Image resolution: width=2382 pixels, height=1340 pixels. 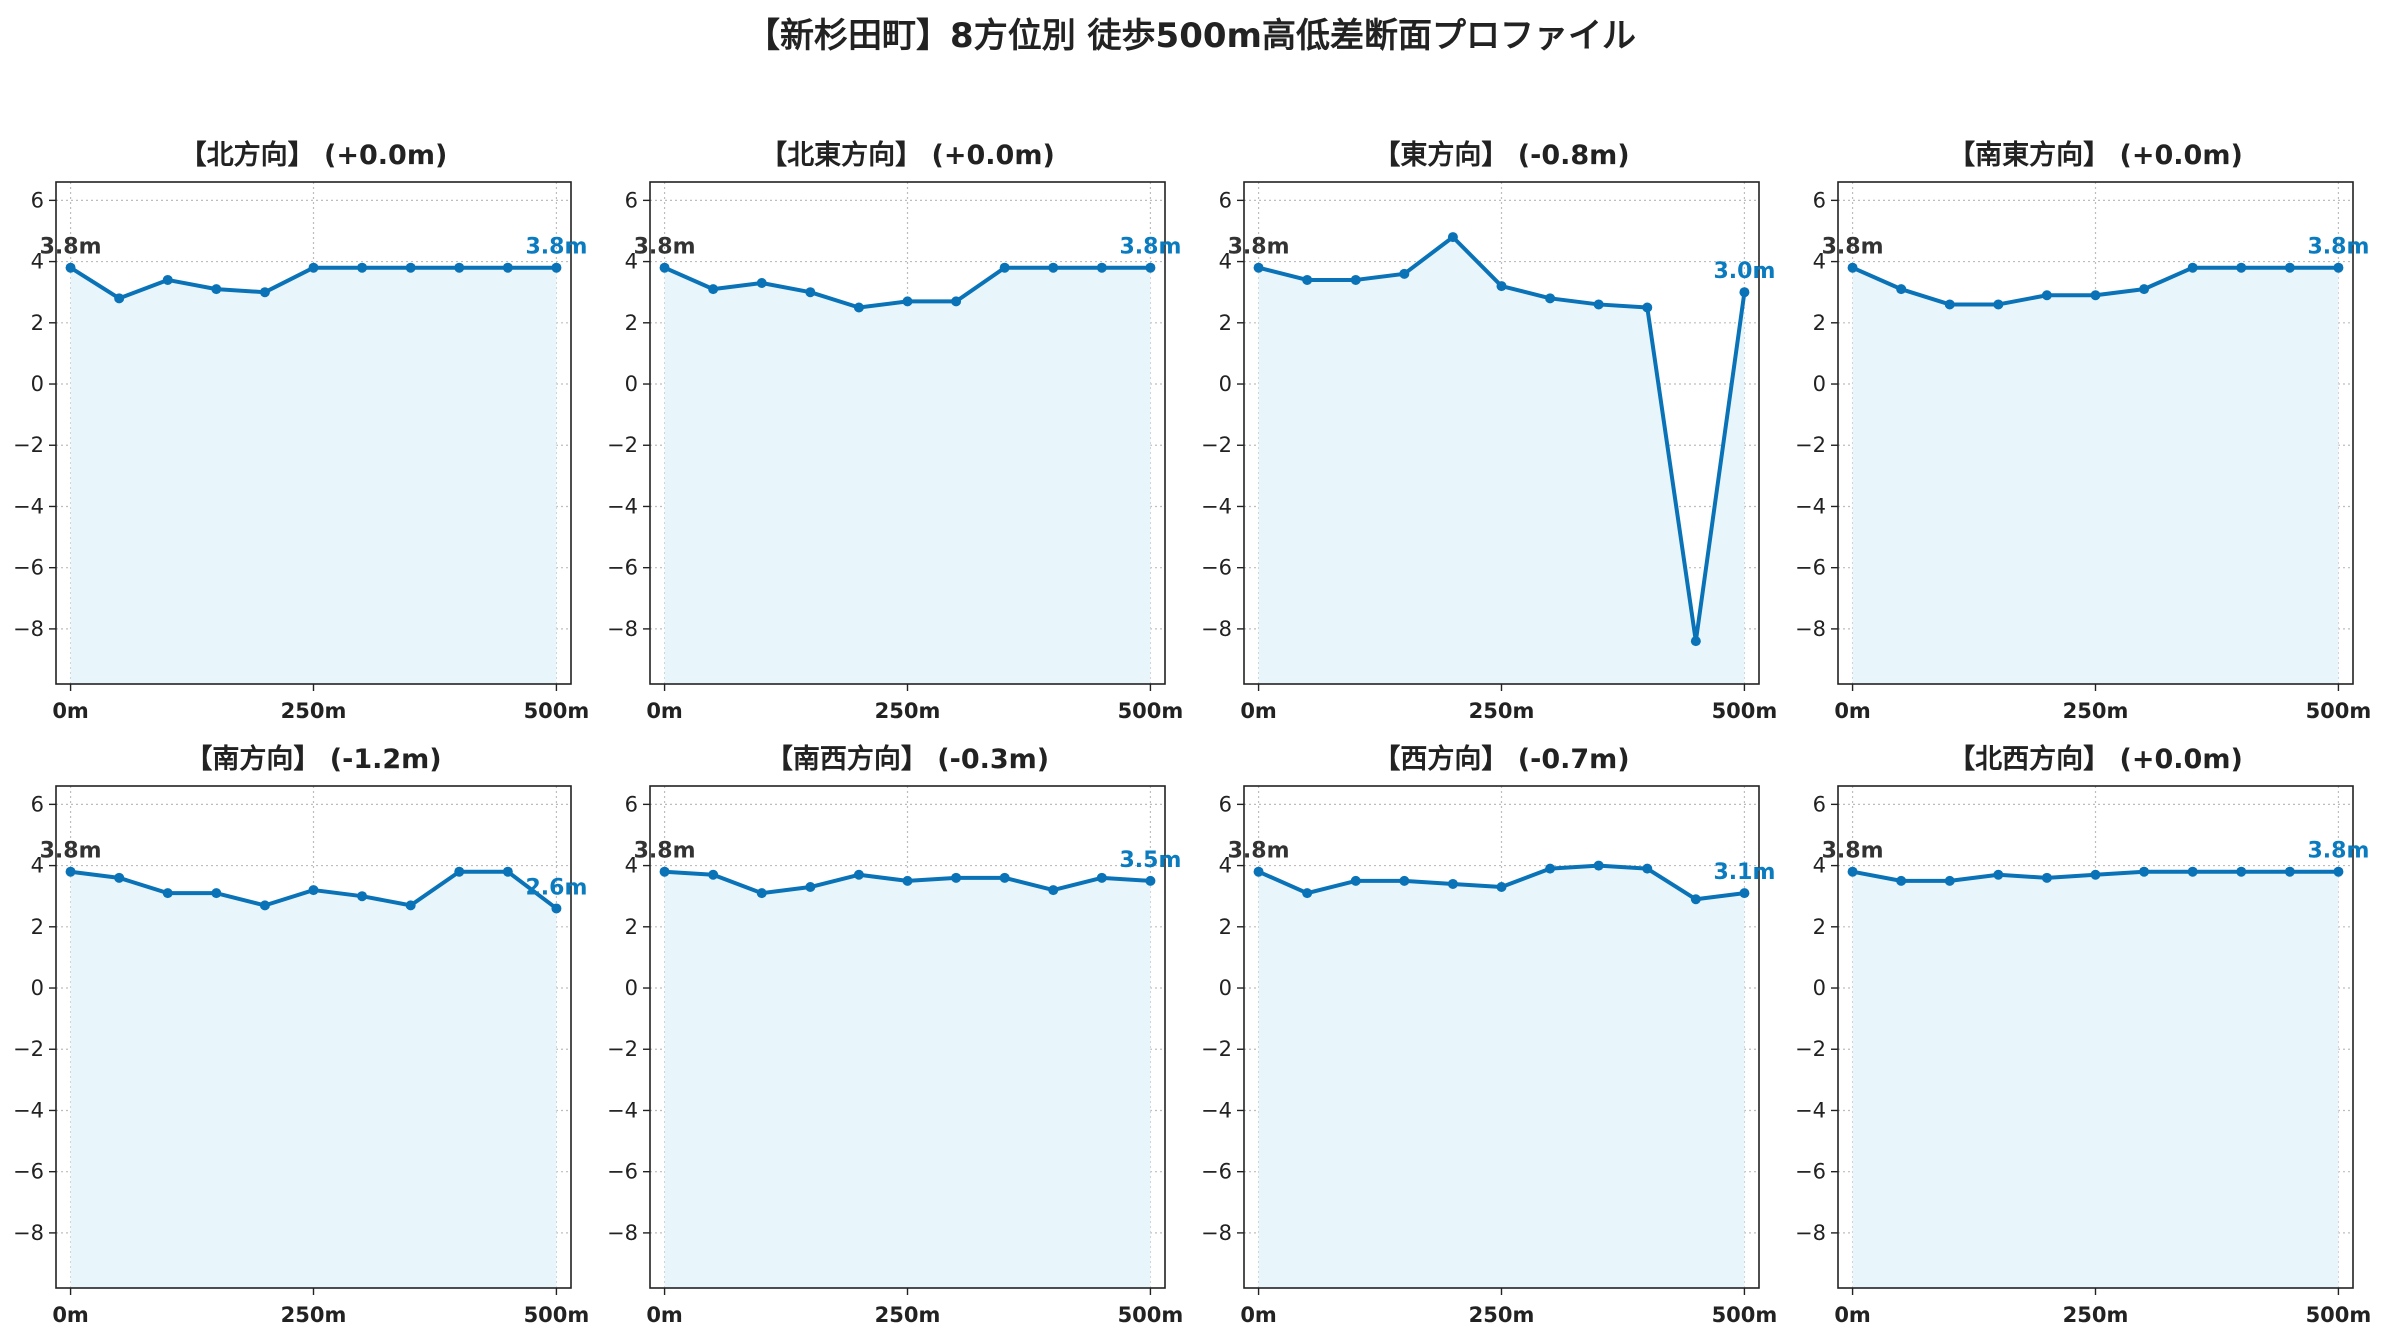 What do you see at coordinates (2338, 851) in the screenshot?
I see `end-elevation-label: 3.8m` at bounding box center [2338, 851].